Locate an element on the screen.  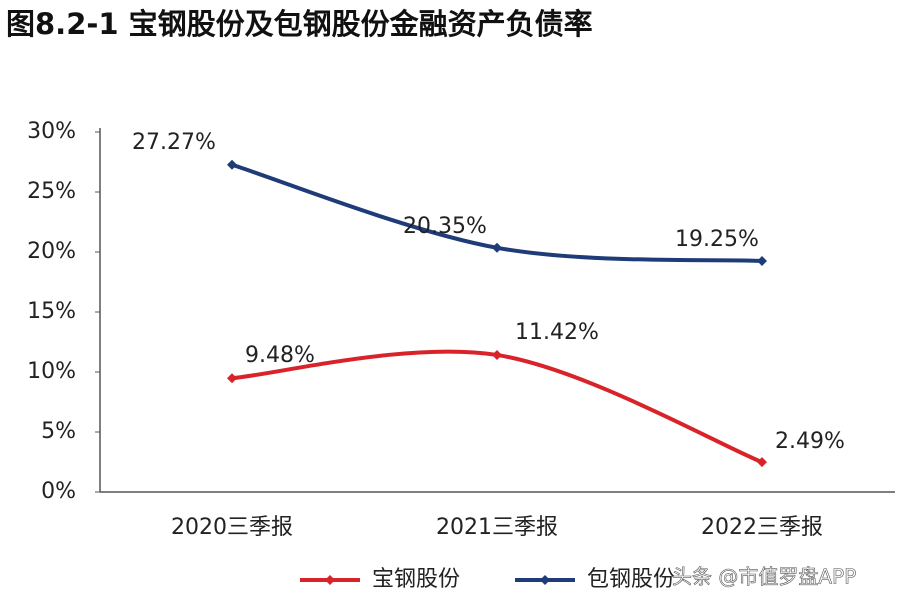
data-label: 27.27% is located at coordinates (174, 142).